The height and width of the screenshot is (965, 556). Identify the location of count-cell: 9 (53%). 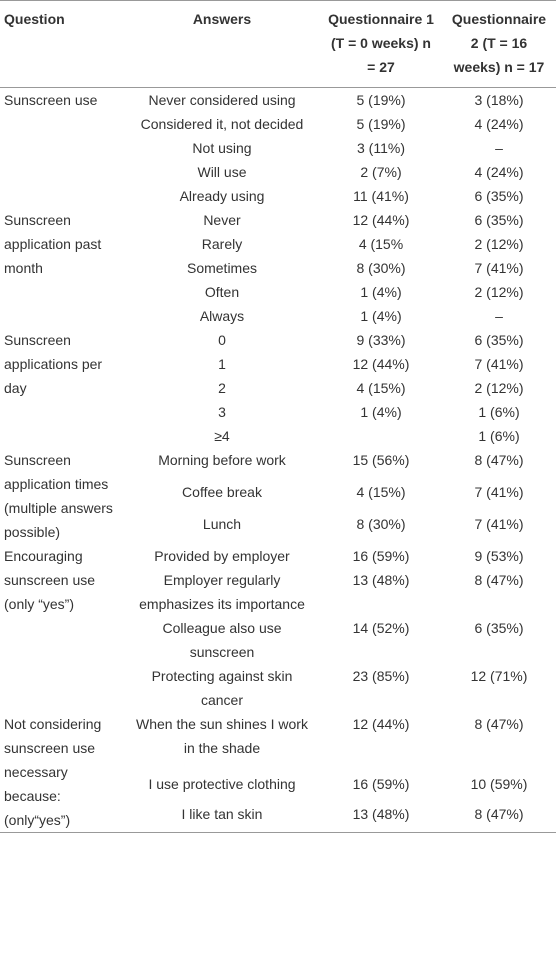
(499, 556).